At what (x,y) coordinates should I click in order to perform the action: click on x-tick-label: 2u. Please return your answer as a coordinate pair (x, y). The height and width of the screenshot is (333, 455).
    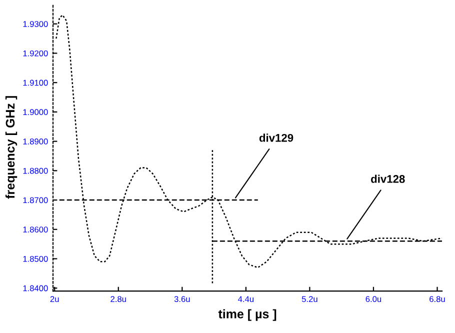
    Looking at the image, I should click on (54, 299).